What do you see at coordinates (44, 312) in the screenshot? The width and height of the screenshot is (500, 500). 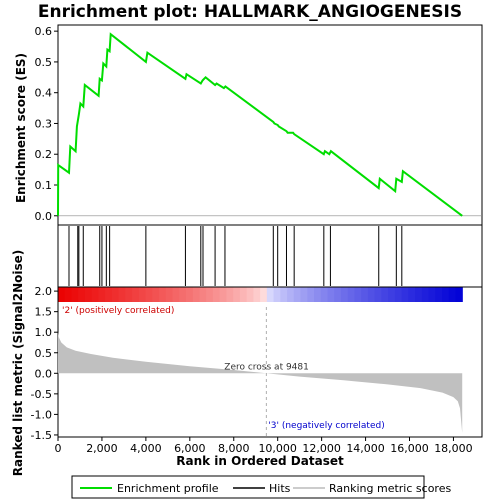 I see `rank-y-tick-label: 1.5` at bounding box center [44, 312].